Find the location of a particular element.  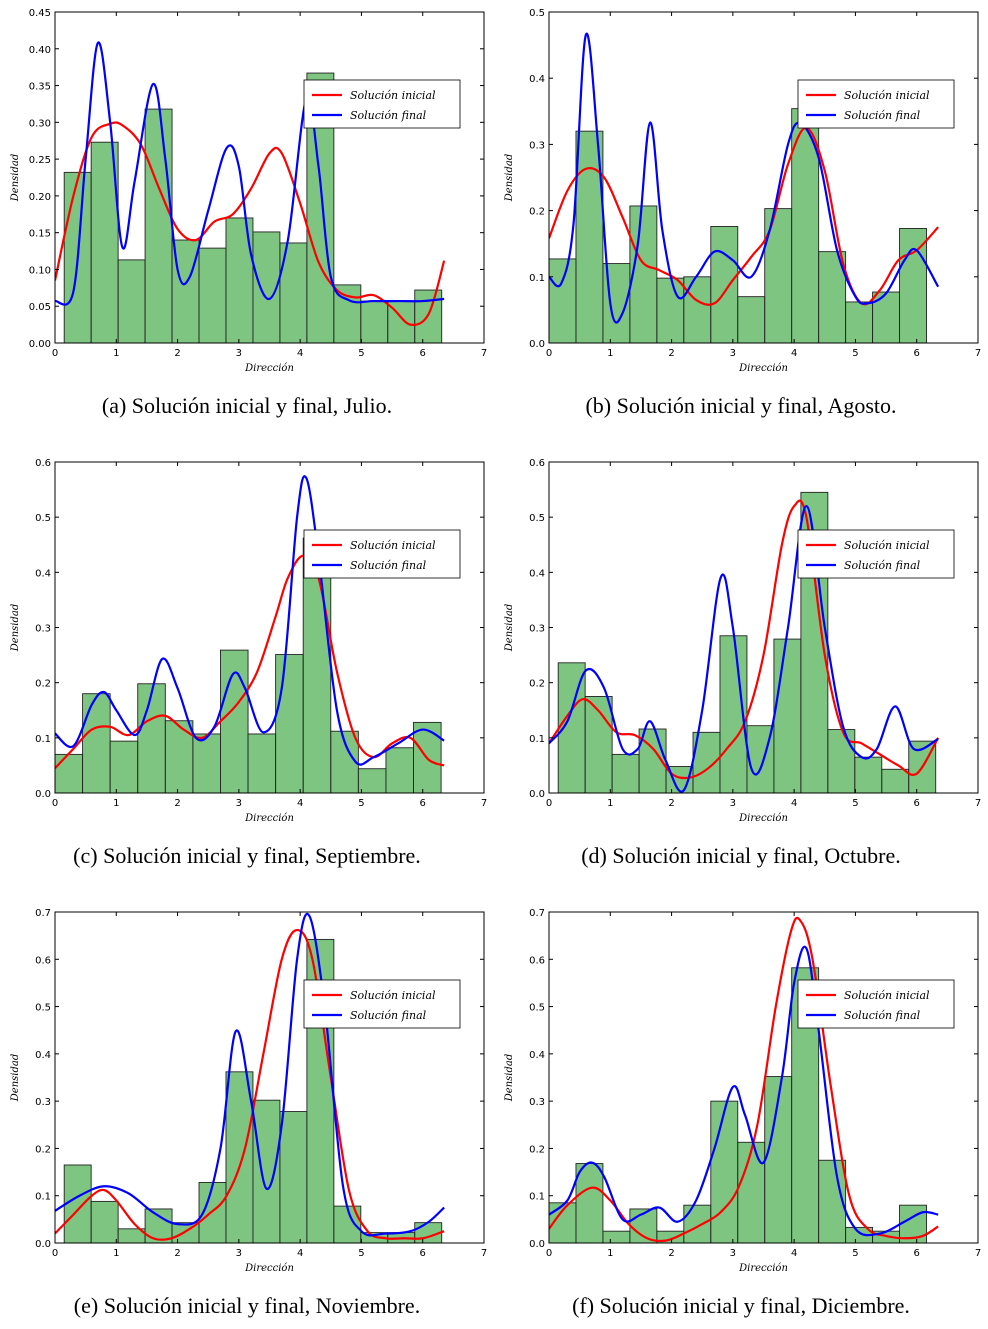

y-tick-label: 0.15 is located at coordinates (40, 234).